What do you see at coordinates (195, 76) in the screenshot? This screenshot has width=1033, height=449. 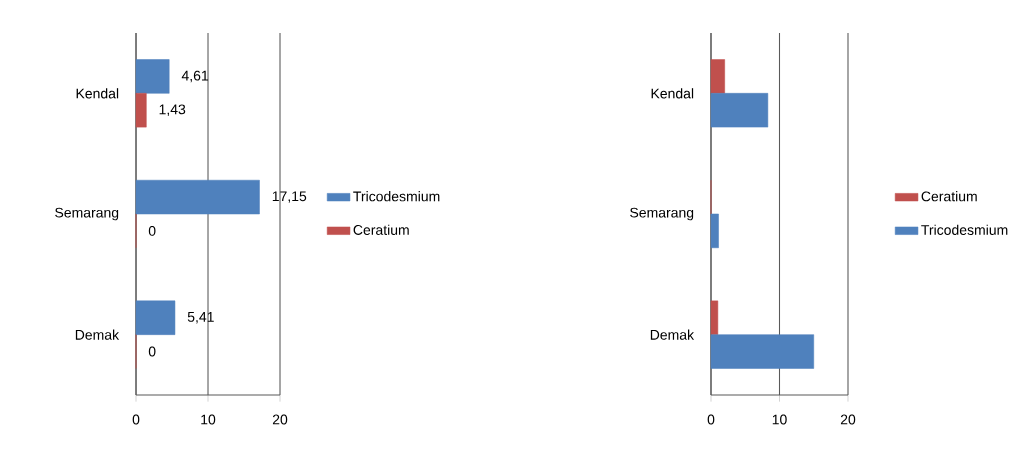 I see `data-label: 4,61` at bounding box center [195, 76].